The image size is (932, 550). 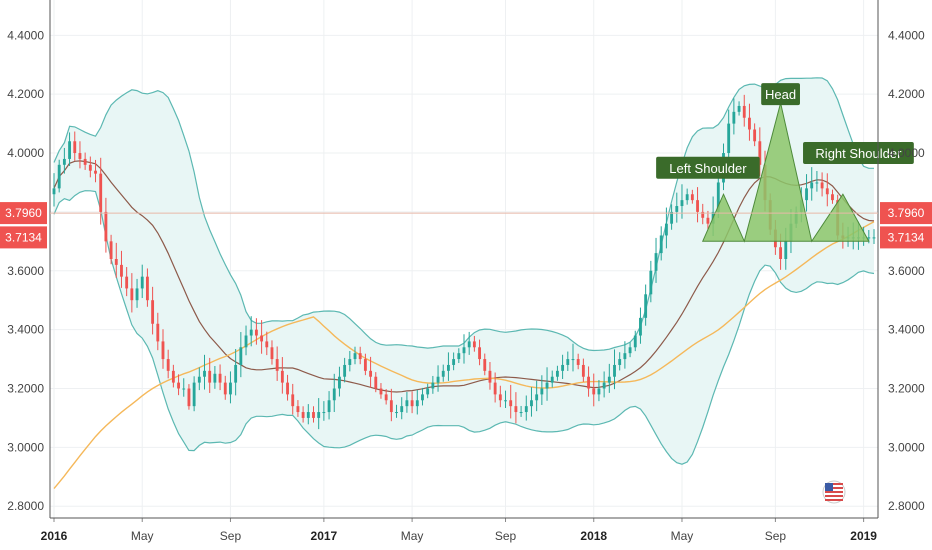 I want to click on y-tick-label-right: 3.0000, so click(x=906, y=447).